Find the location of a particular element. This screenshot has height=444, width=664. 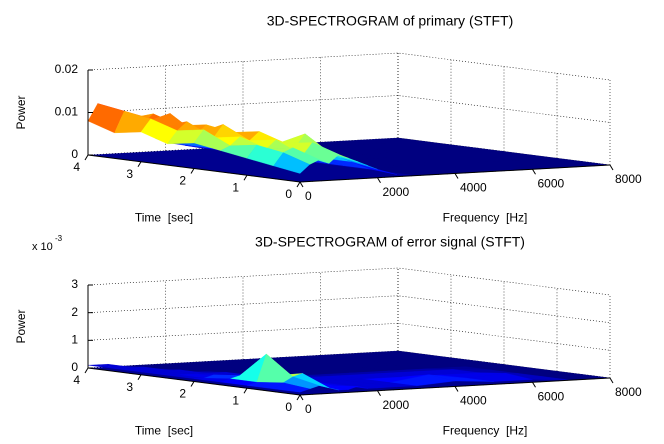

chart-title: 3D-SPECTROGRAM of error signal (STFT) is located at coordinates (390, 242).